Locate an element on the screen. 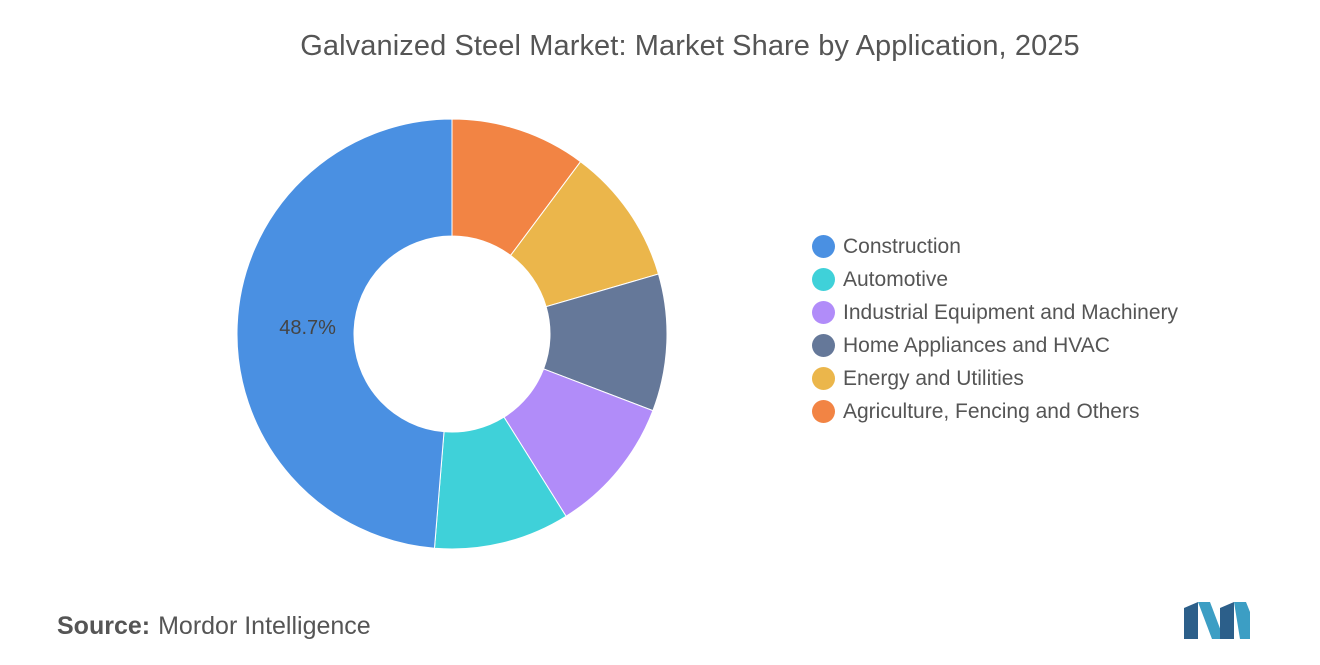  legend-item: Energy and Utilities is located at coordinates (995, 378).